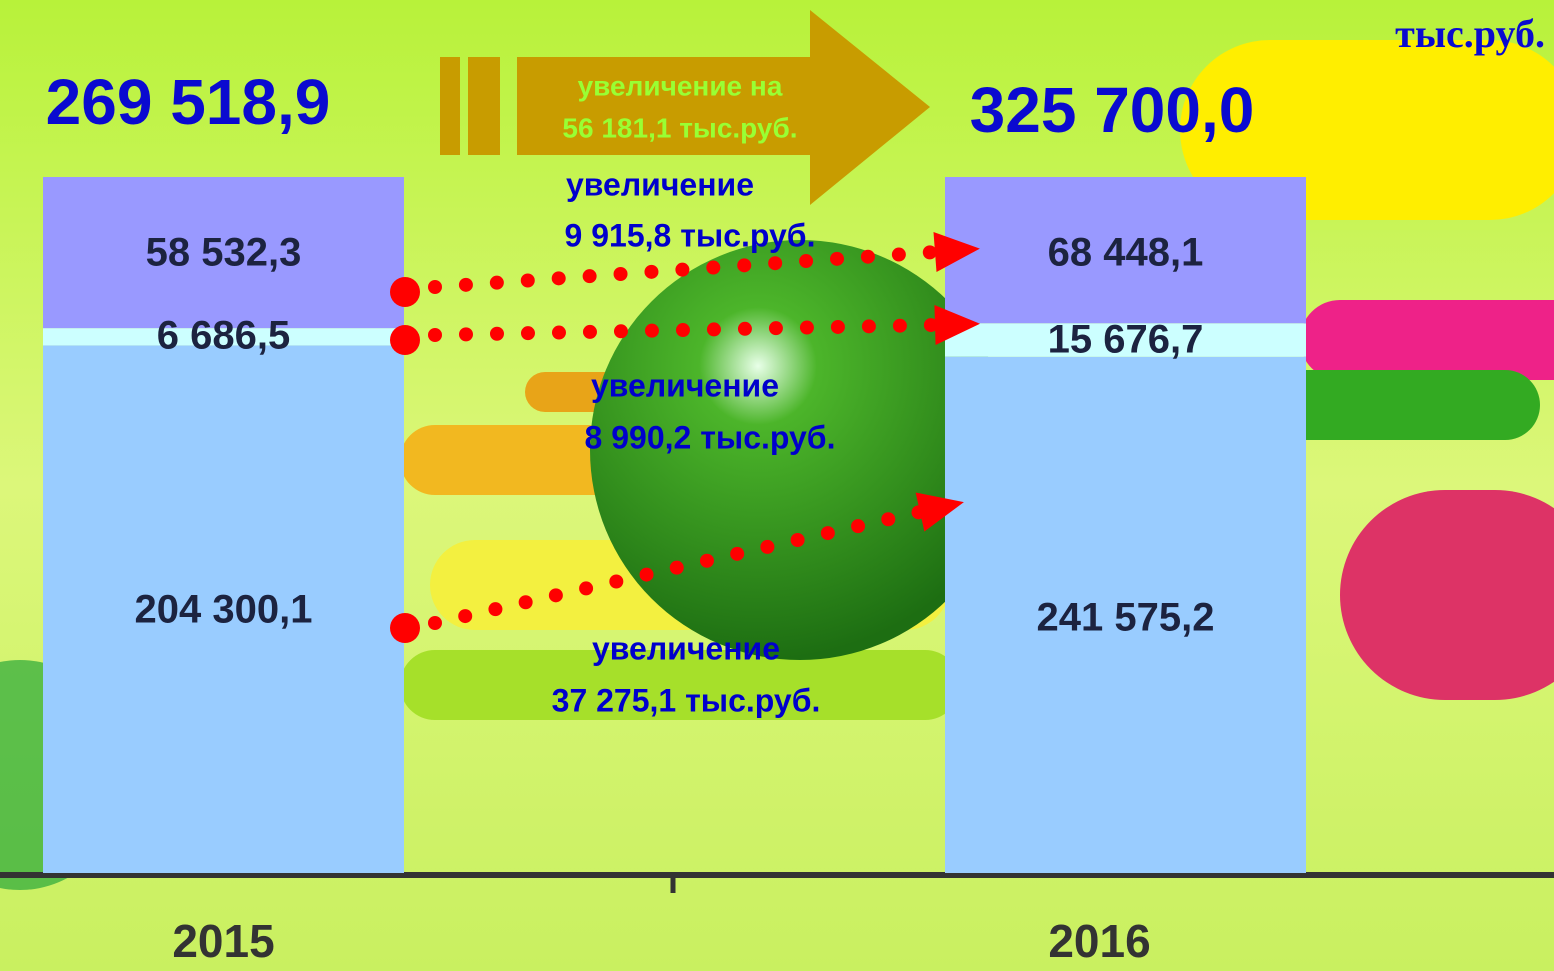 The image size is (1554, 971). I want to click on value-label: 58 532,3, so click(224, 253).